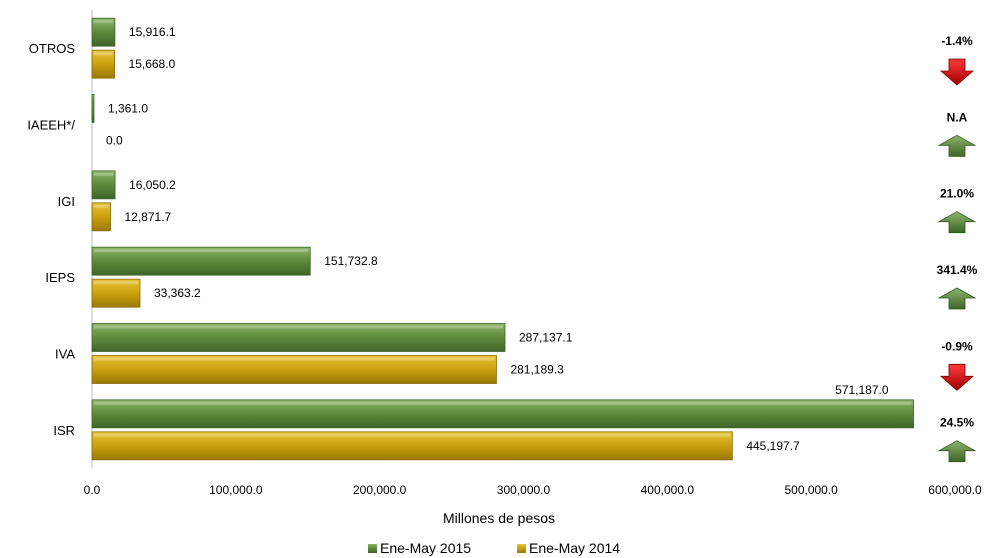 The width and height of the screenshot is (985, 558). I want to click on data-label: 33,363.2, so click(177, 293).